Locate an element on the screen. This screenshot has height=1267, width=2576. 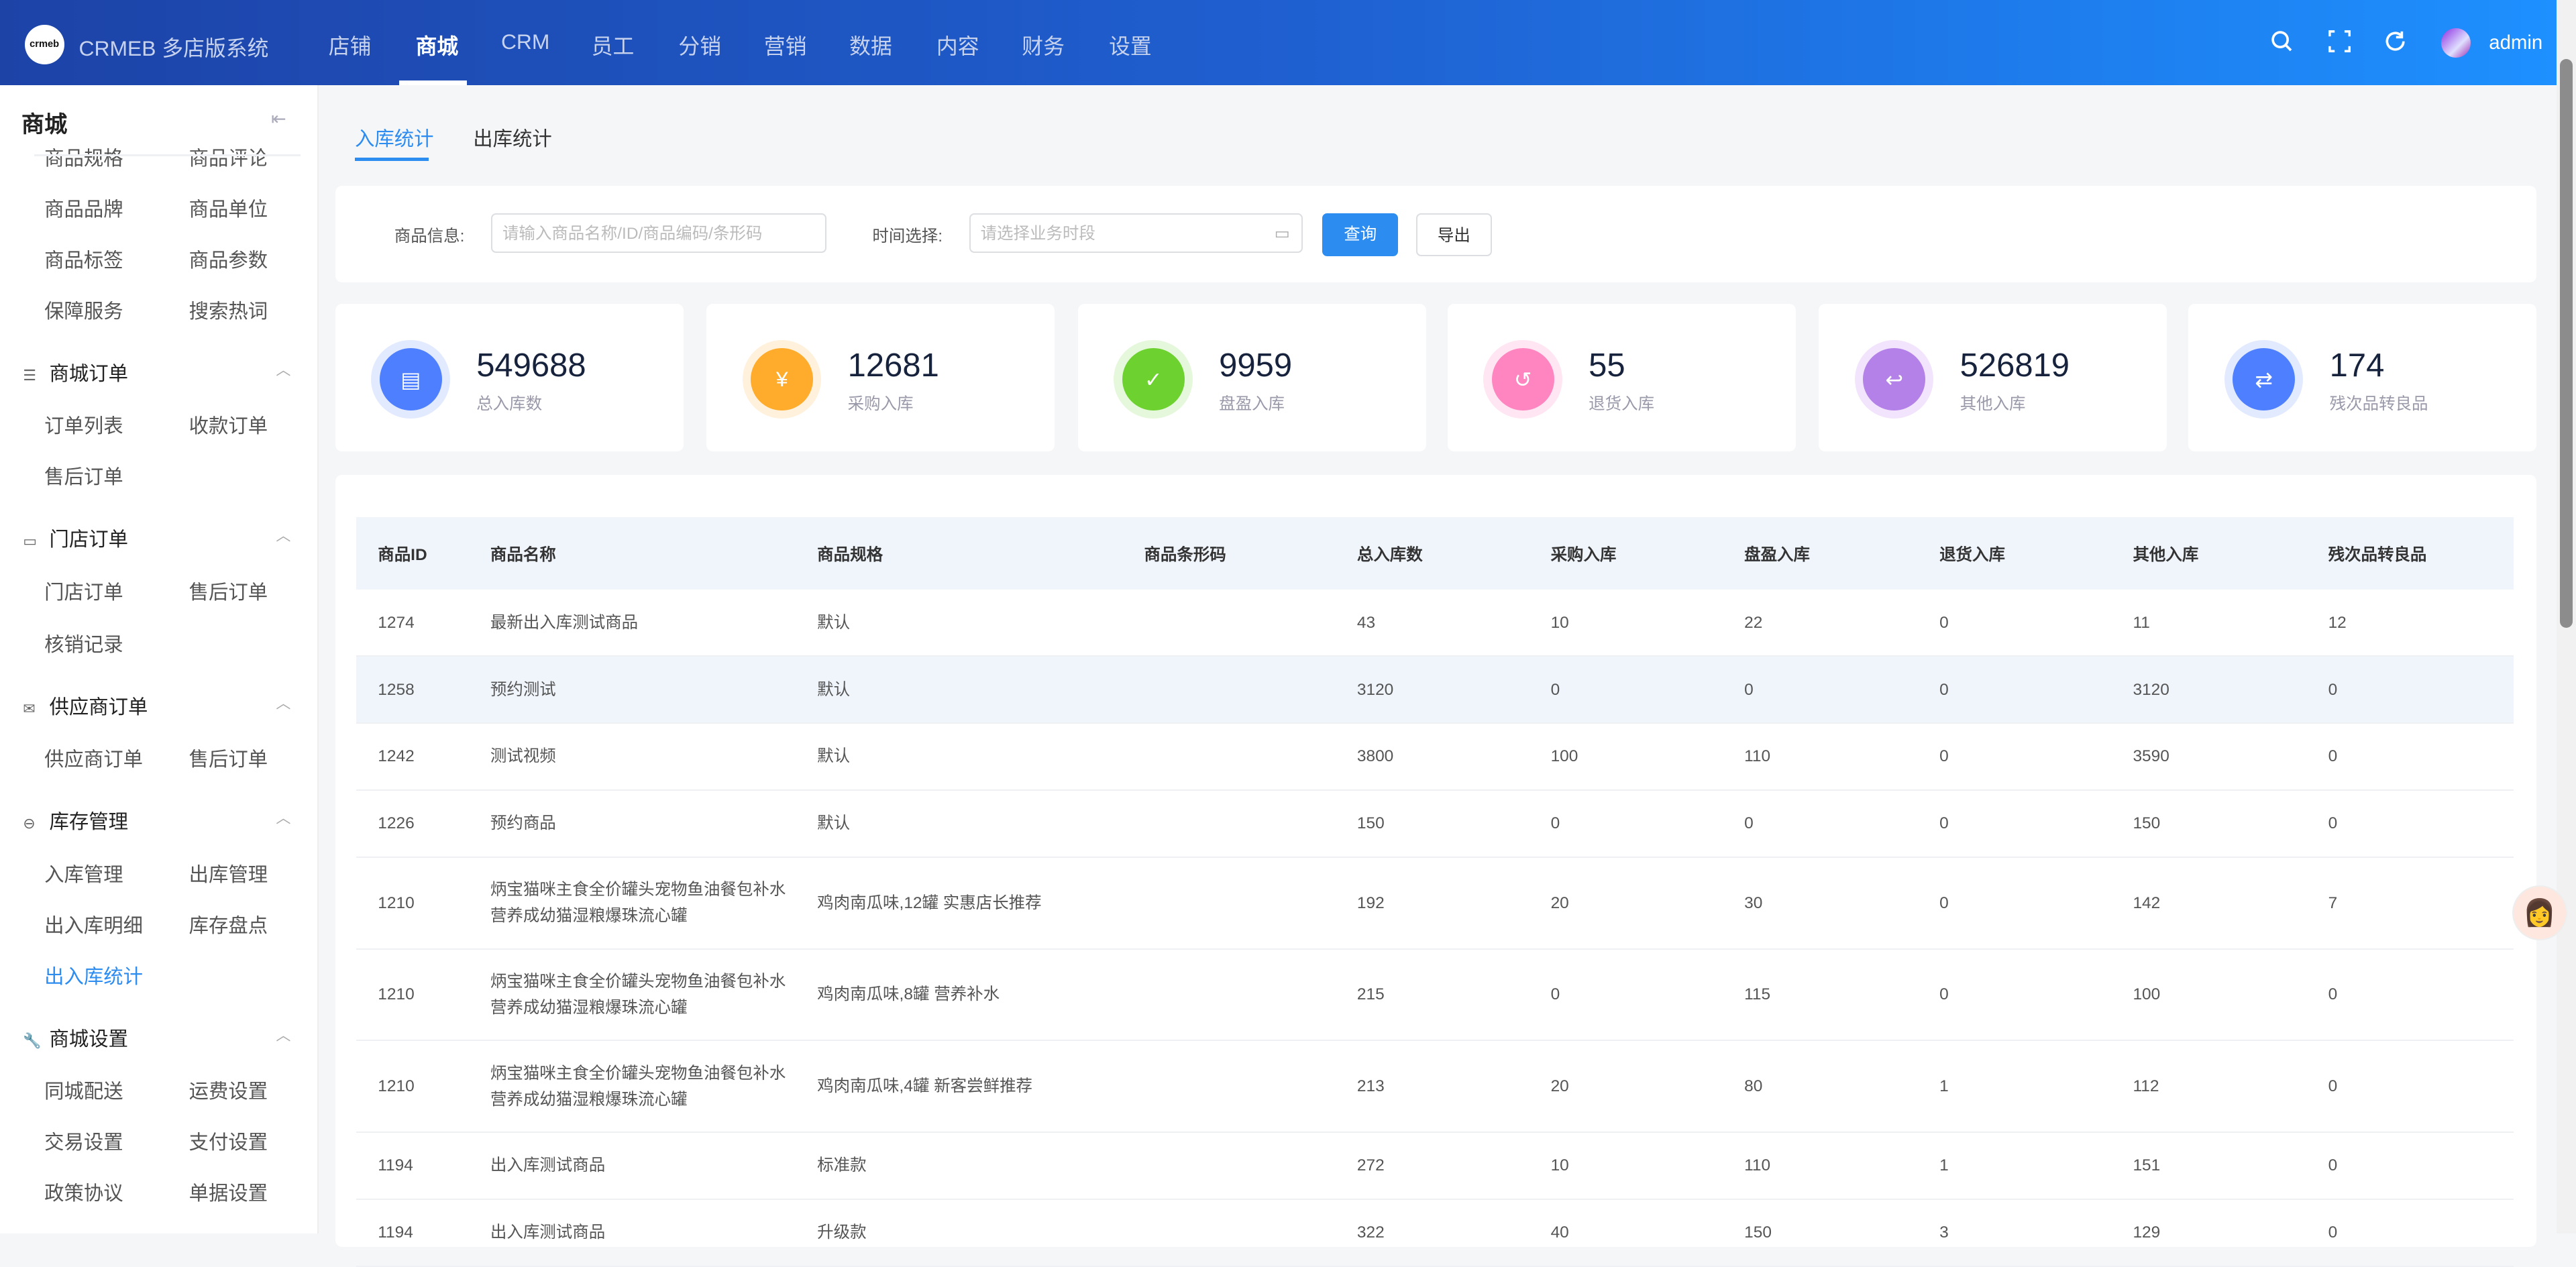
table-cell: 鸡肉南瓜味,8罐 营养补水 is located at coordinates (980, 995).